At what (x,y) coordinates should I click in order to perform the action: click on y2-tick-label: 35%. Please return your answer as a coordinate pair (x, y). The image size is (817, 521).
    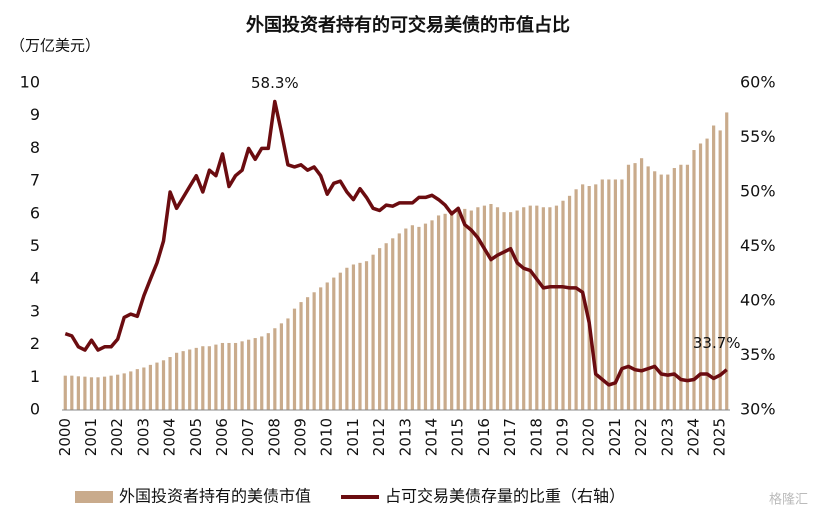
    Looking at the image, I should click on (758, 354).